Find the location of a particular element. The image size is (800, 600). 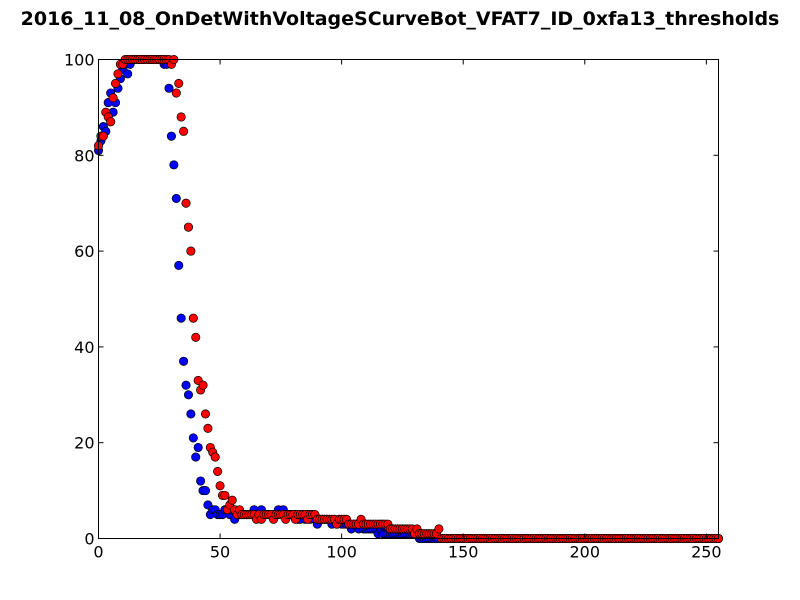

x-tick-label-150: 150 is located at coordinates (463, 552).